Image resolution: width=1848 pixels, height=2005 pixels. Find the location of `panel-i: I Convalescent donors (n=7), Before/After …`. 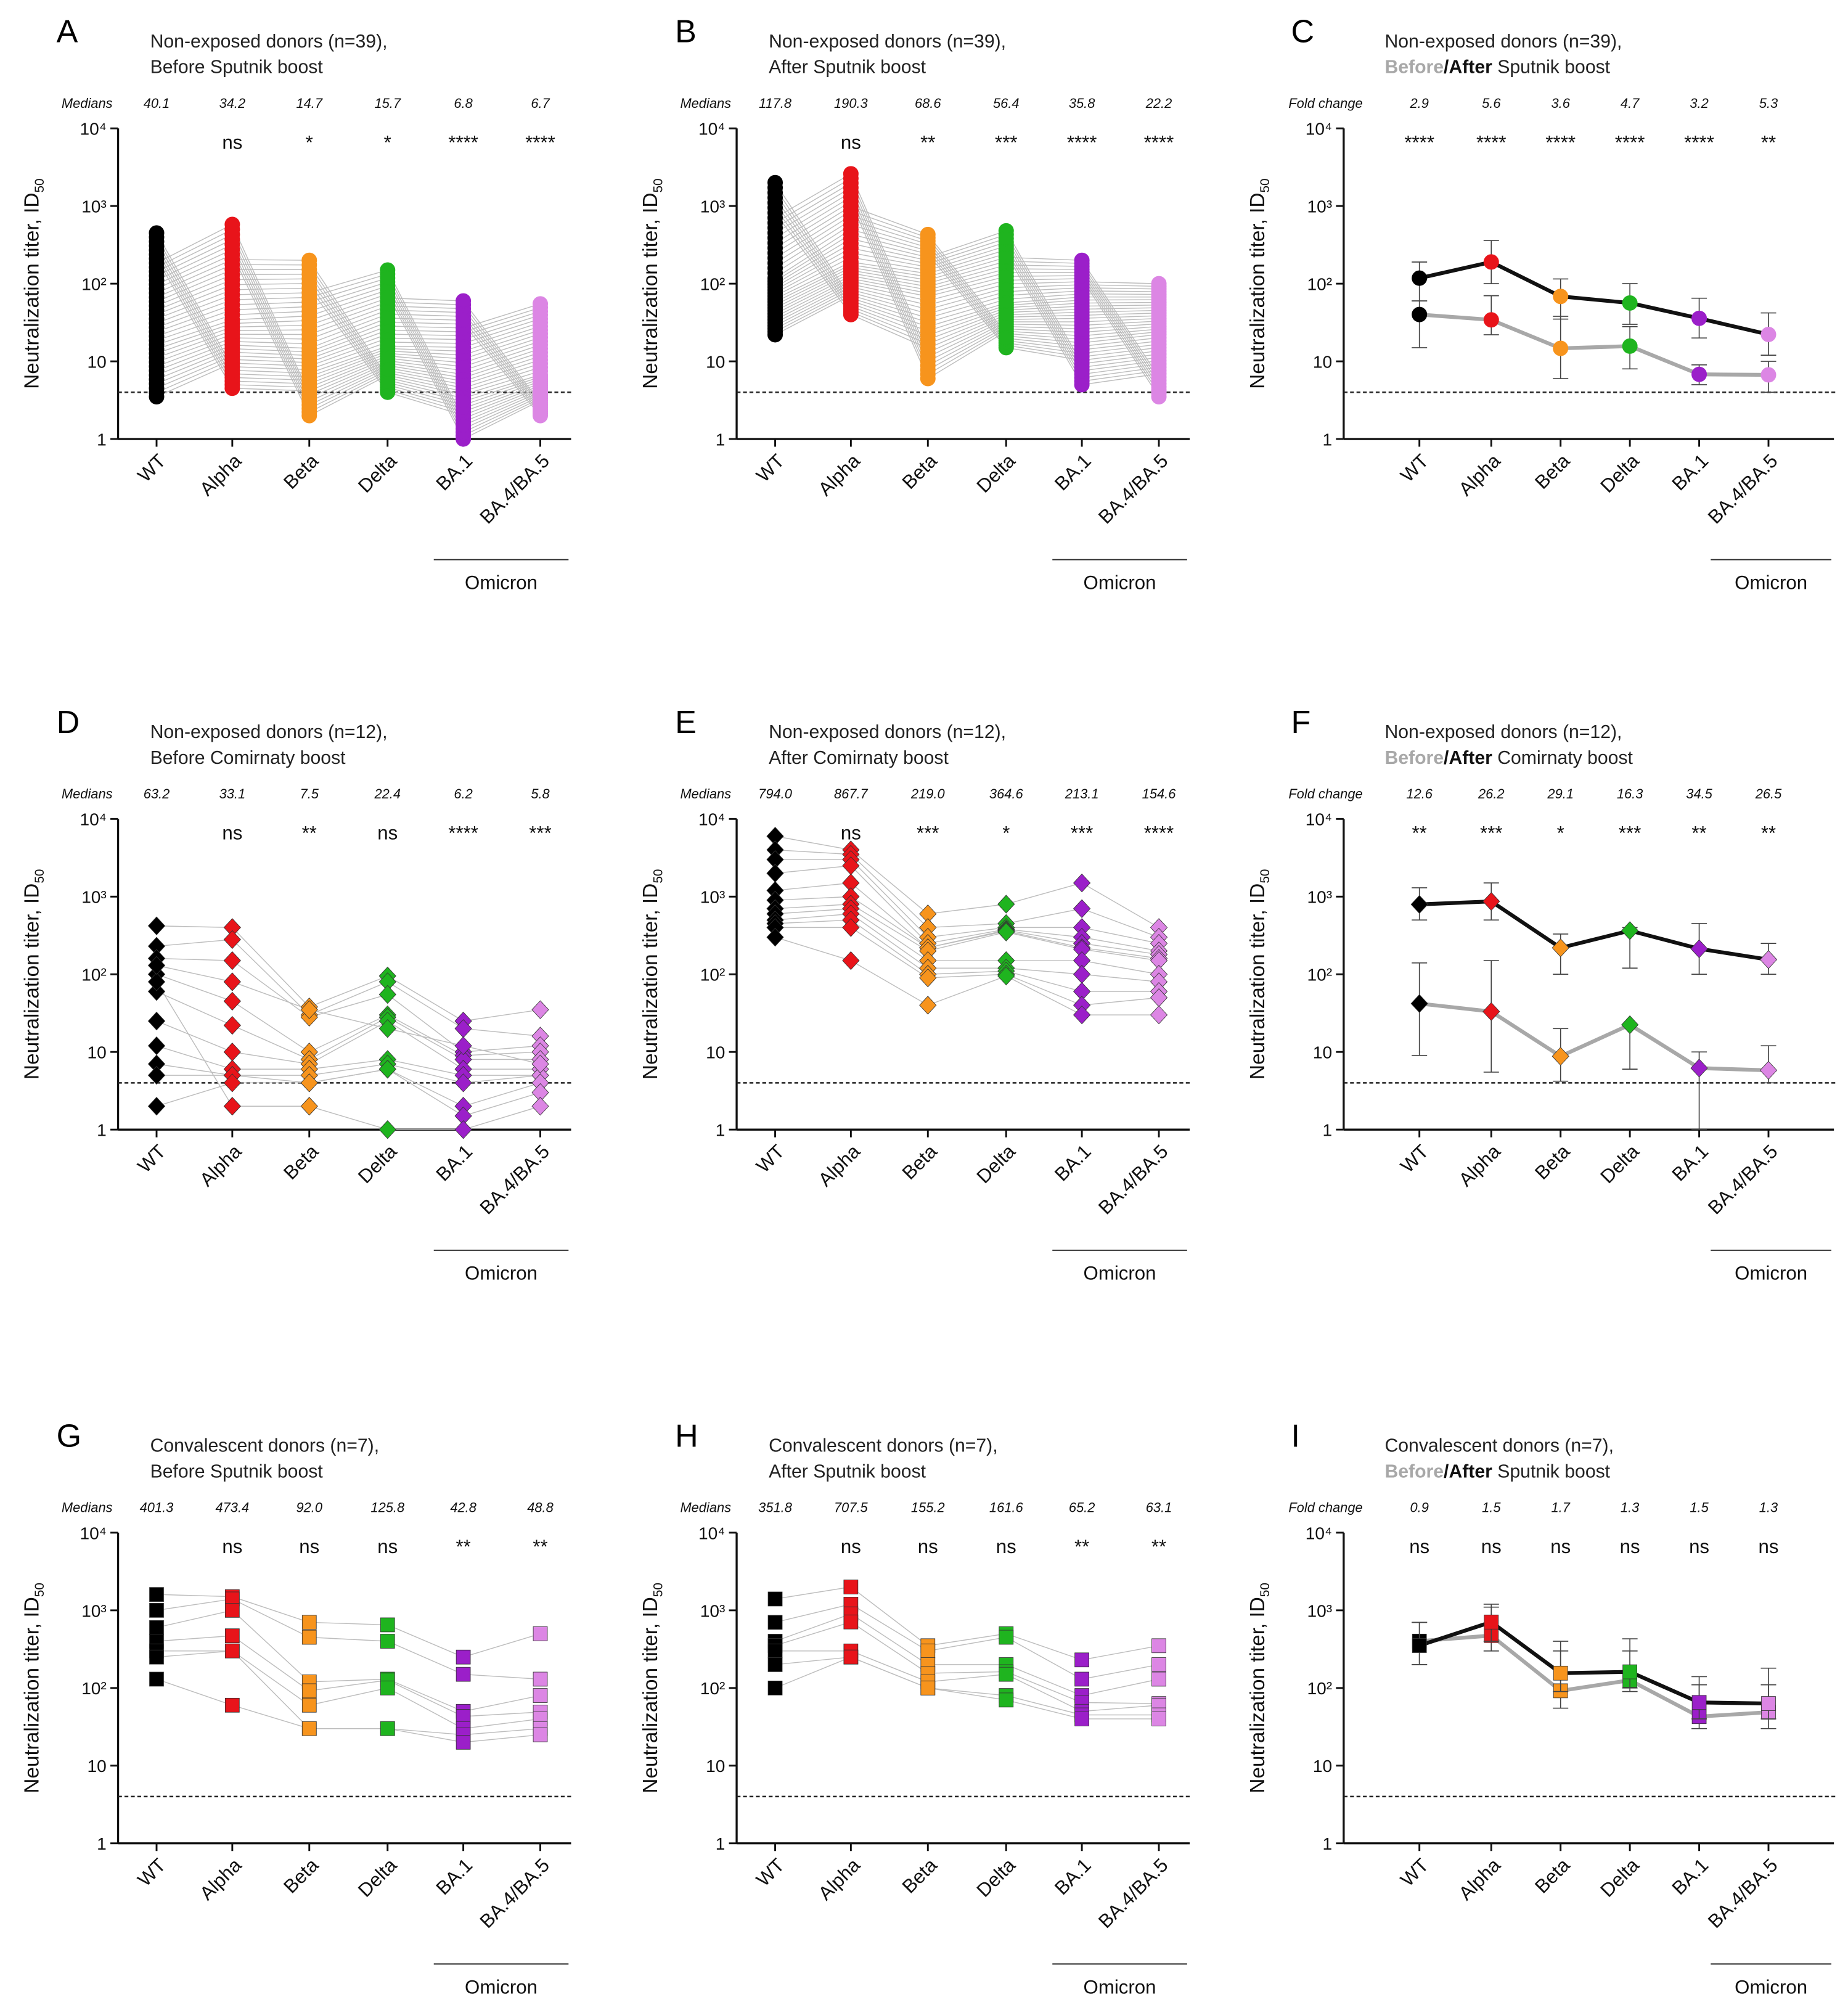

panel-i: I Convalescent donors (n=7), Before/After … is located at coordinates (1541, 1708).